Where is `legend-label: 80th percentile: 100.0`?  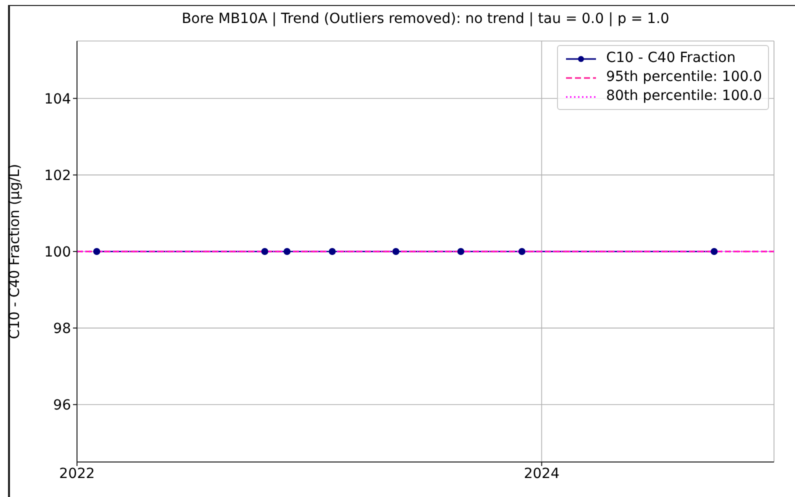 legend-label: 80th percentile: 100.0 is located at coordinates (684, 96).